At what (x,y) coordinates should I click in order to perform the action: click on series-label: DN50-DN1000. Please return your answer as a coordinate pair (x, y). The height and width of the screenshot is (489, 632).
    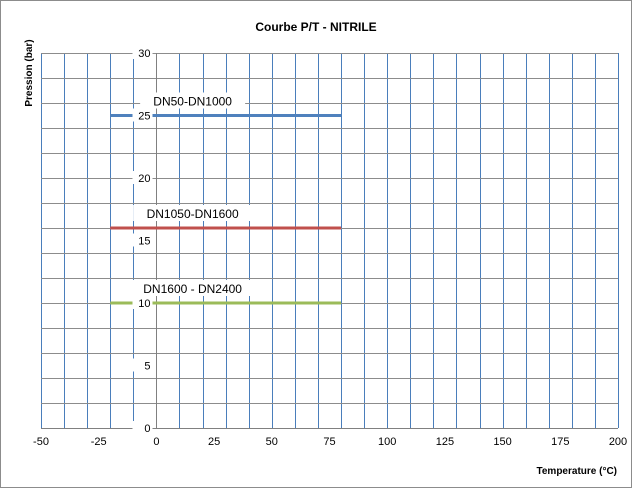
    Looking at the image, I should click on (192, 102).